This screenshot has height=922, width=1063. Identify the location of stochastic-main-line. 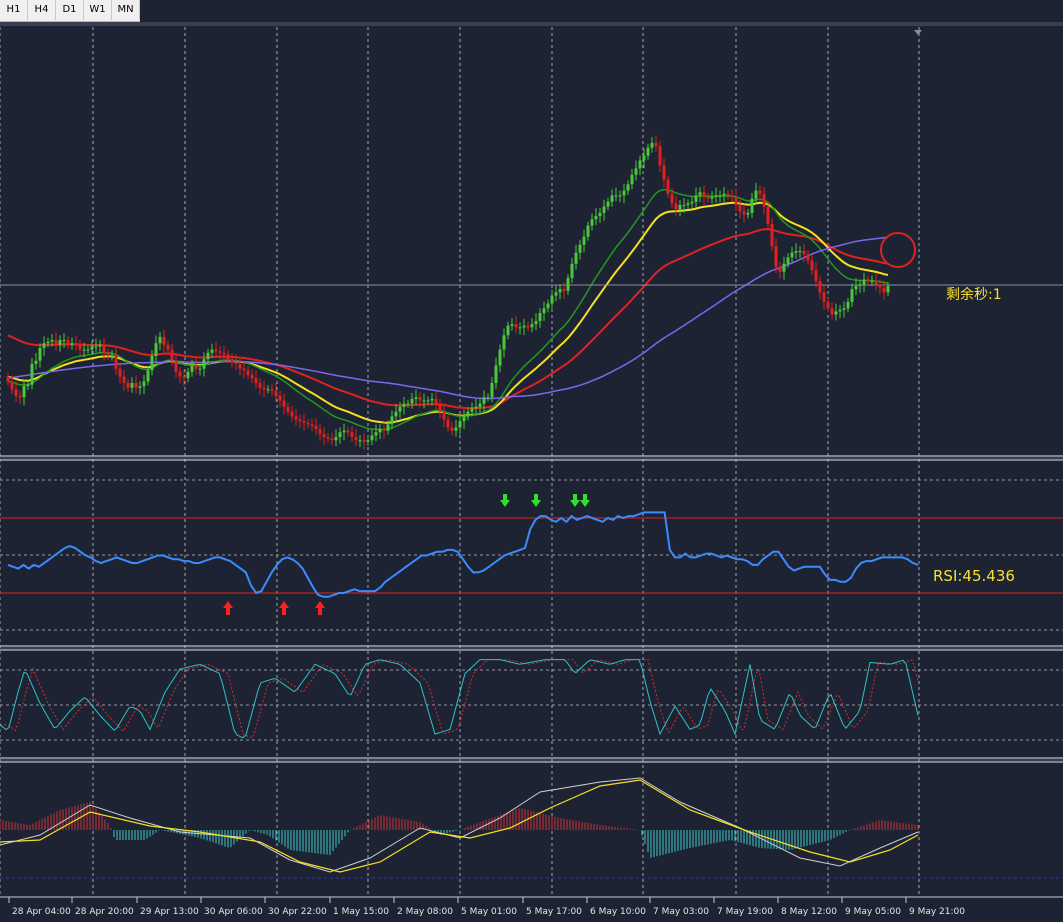
(459, 699).